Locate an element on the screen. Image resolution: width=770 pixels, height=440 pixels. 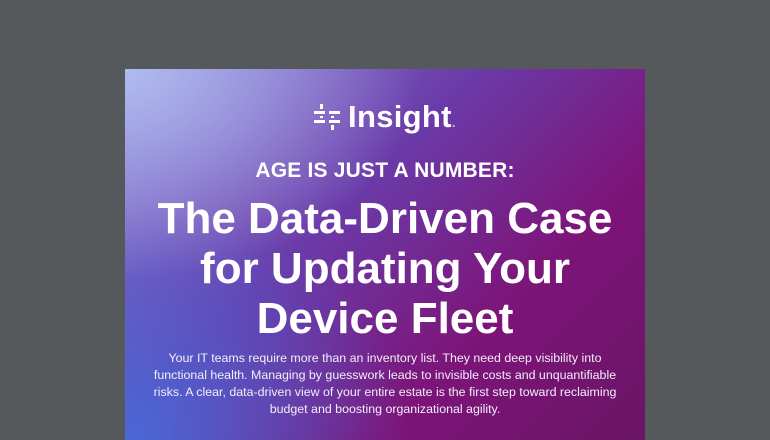
logo-wordmark: Insight. is located at coordinates (402, 116).